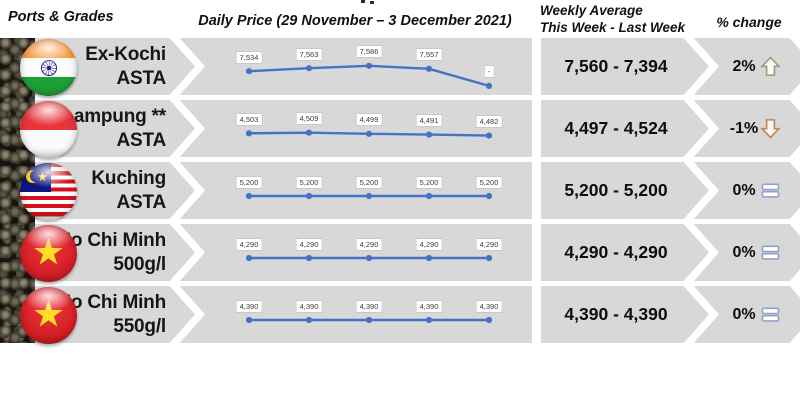 The height and width of the screenshot is (407, 800). I want to click on pct-change-value: -1%, so click(744, 128).